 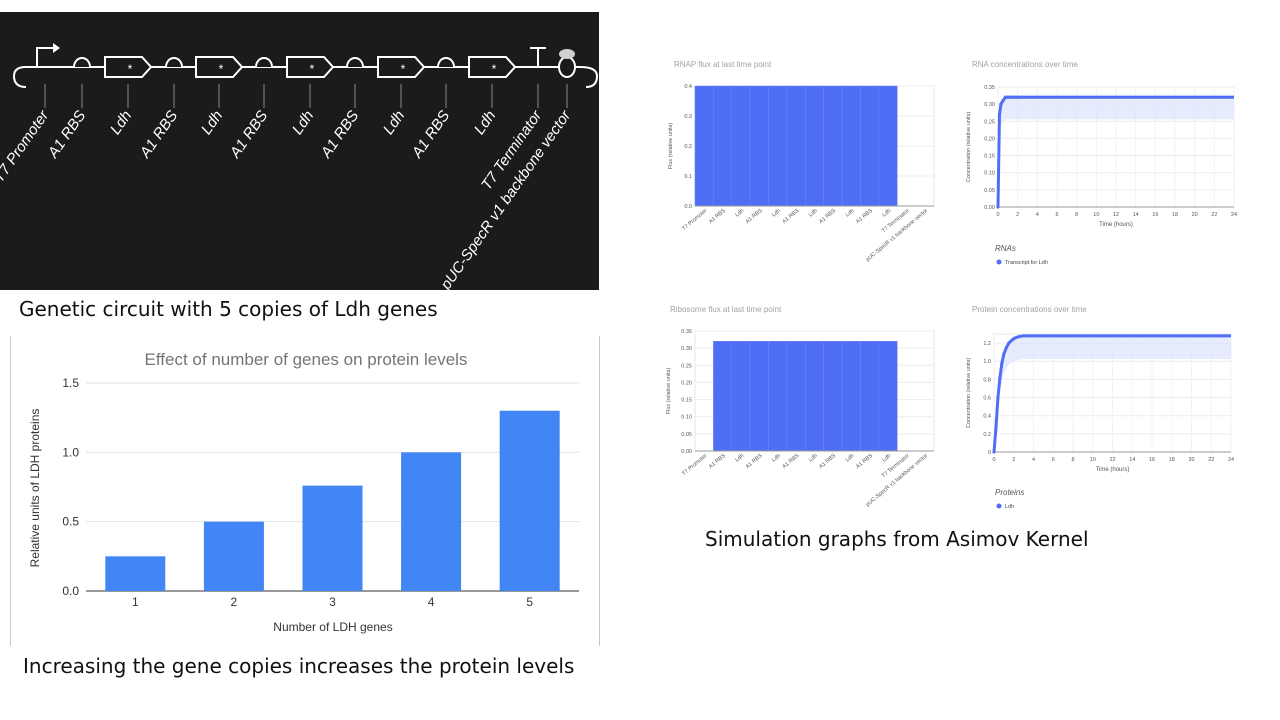 What do you see at coordinates (1009, 492) in the screenshot?
I see `legend-title: Proteins` at bounding box center [1009, 492].